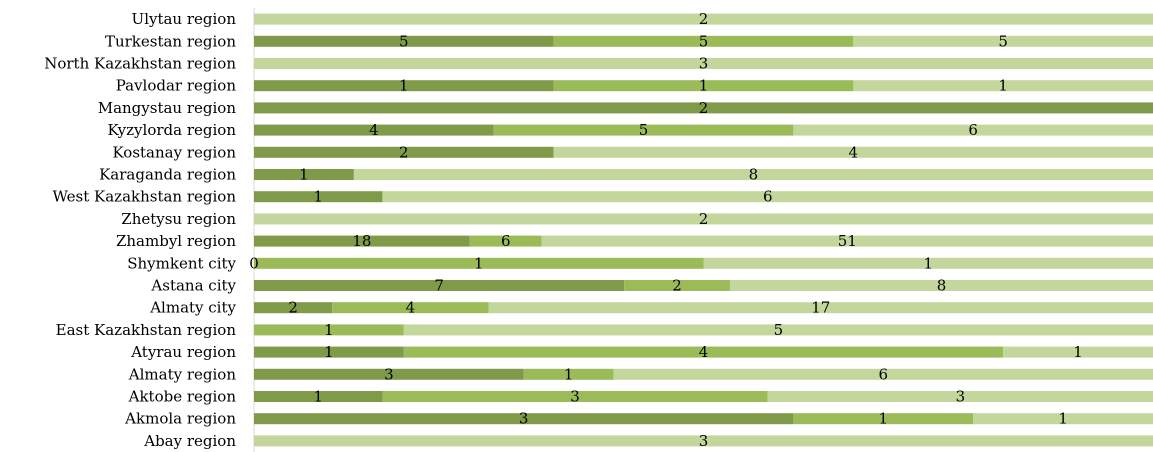  Describe the element at coordinates (176, 241) in the screenshot. I see `category-label-zhambyl-region: Zhambyl region` at that location.